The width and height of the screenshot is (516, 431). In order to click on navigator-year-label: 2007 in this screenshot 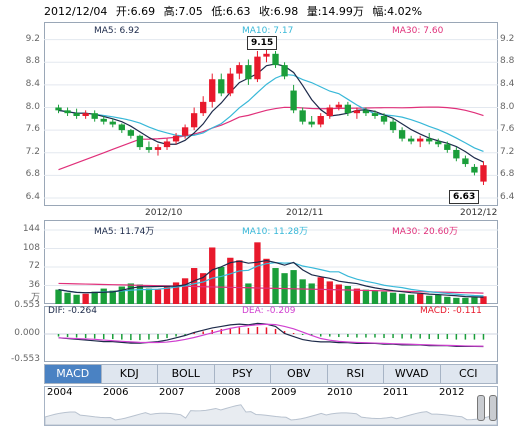, I will do `click(172, 392)`.